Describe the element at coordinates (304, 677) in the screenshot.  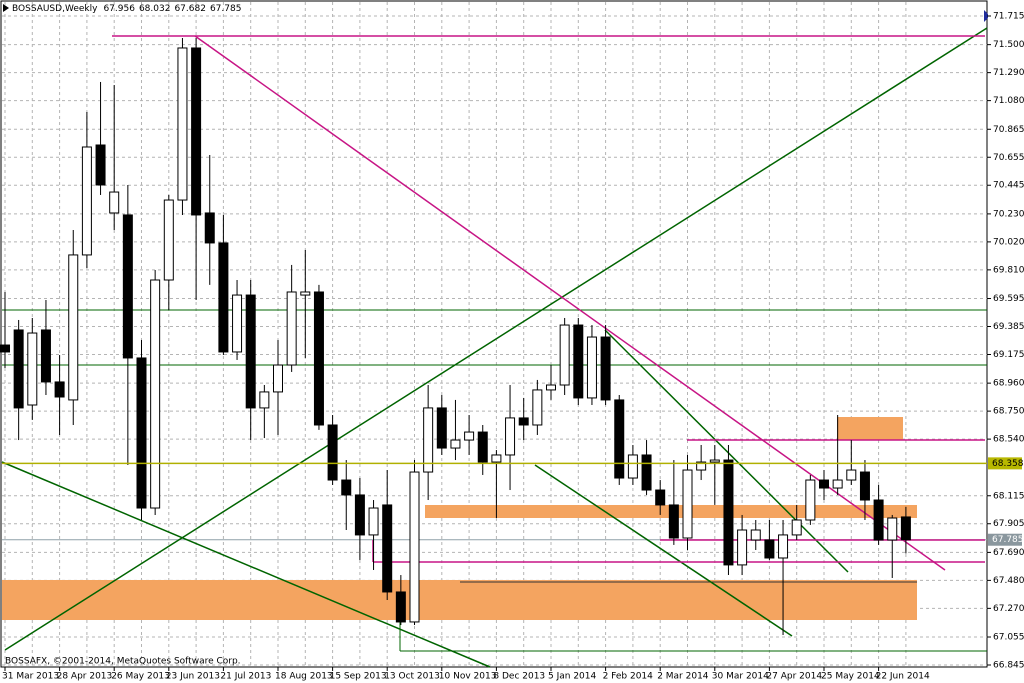
I see `x-tick-label: 18 Aug 2013` at that location.